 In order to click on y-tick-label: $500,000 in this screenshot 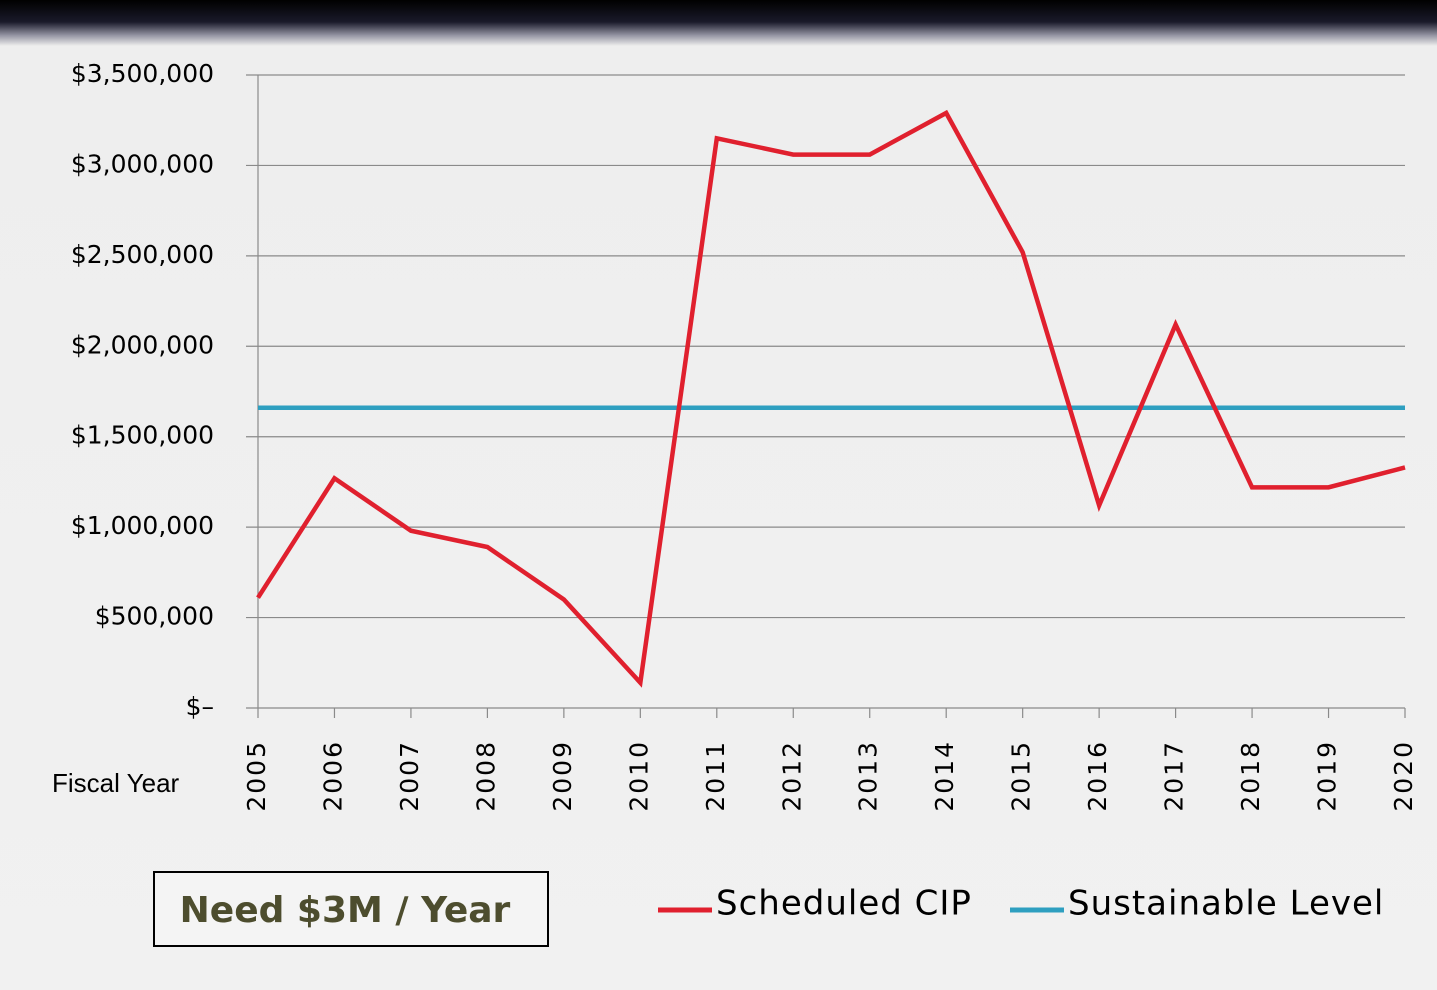, I will do `click(154, 616)`.